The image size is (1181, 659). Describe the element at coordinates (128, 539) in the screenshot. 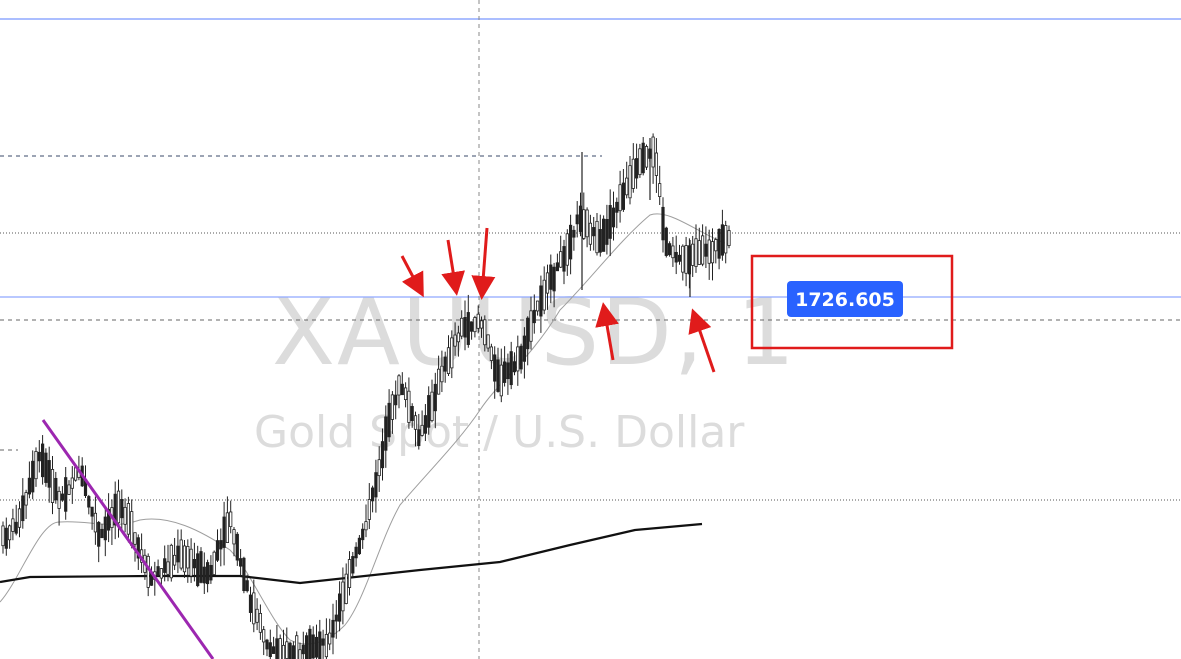

I see `trendline-group` at that location.